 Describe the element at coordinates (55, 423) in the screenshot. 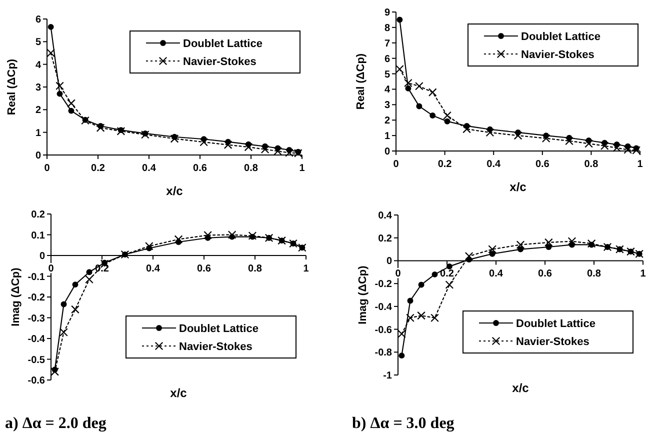

I see `text: a) Δα = 2.0 deg` at that location.